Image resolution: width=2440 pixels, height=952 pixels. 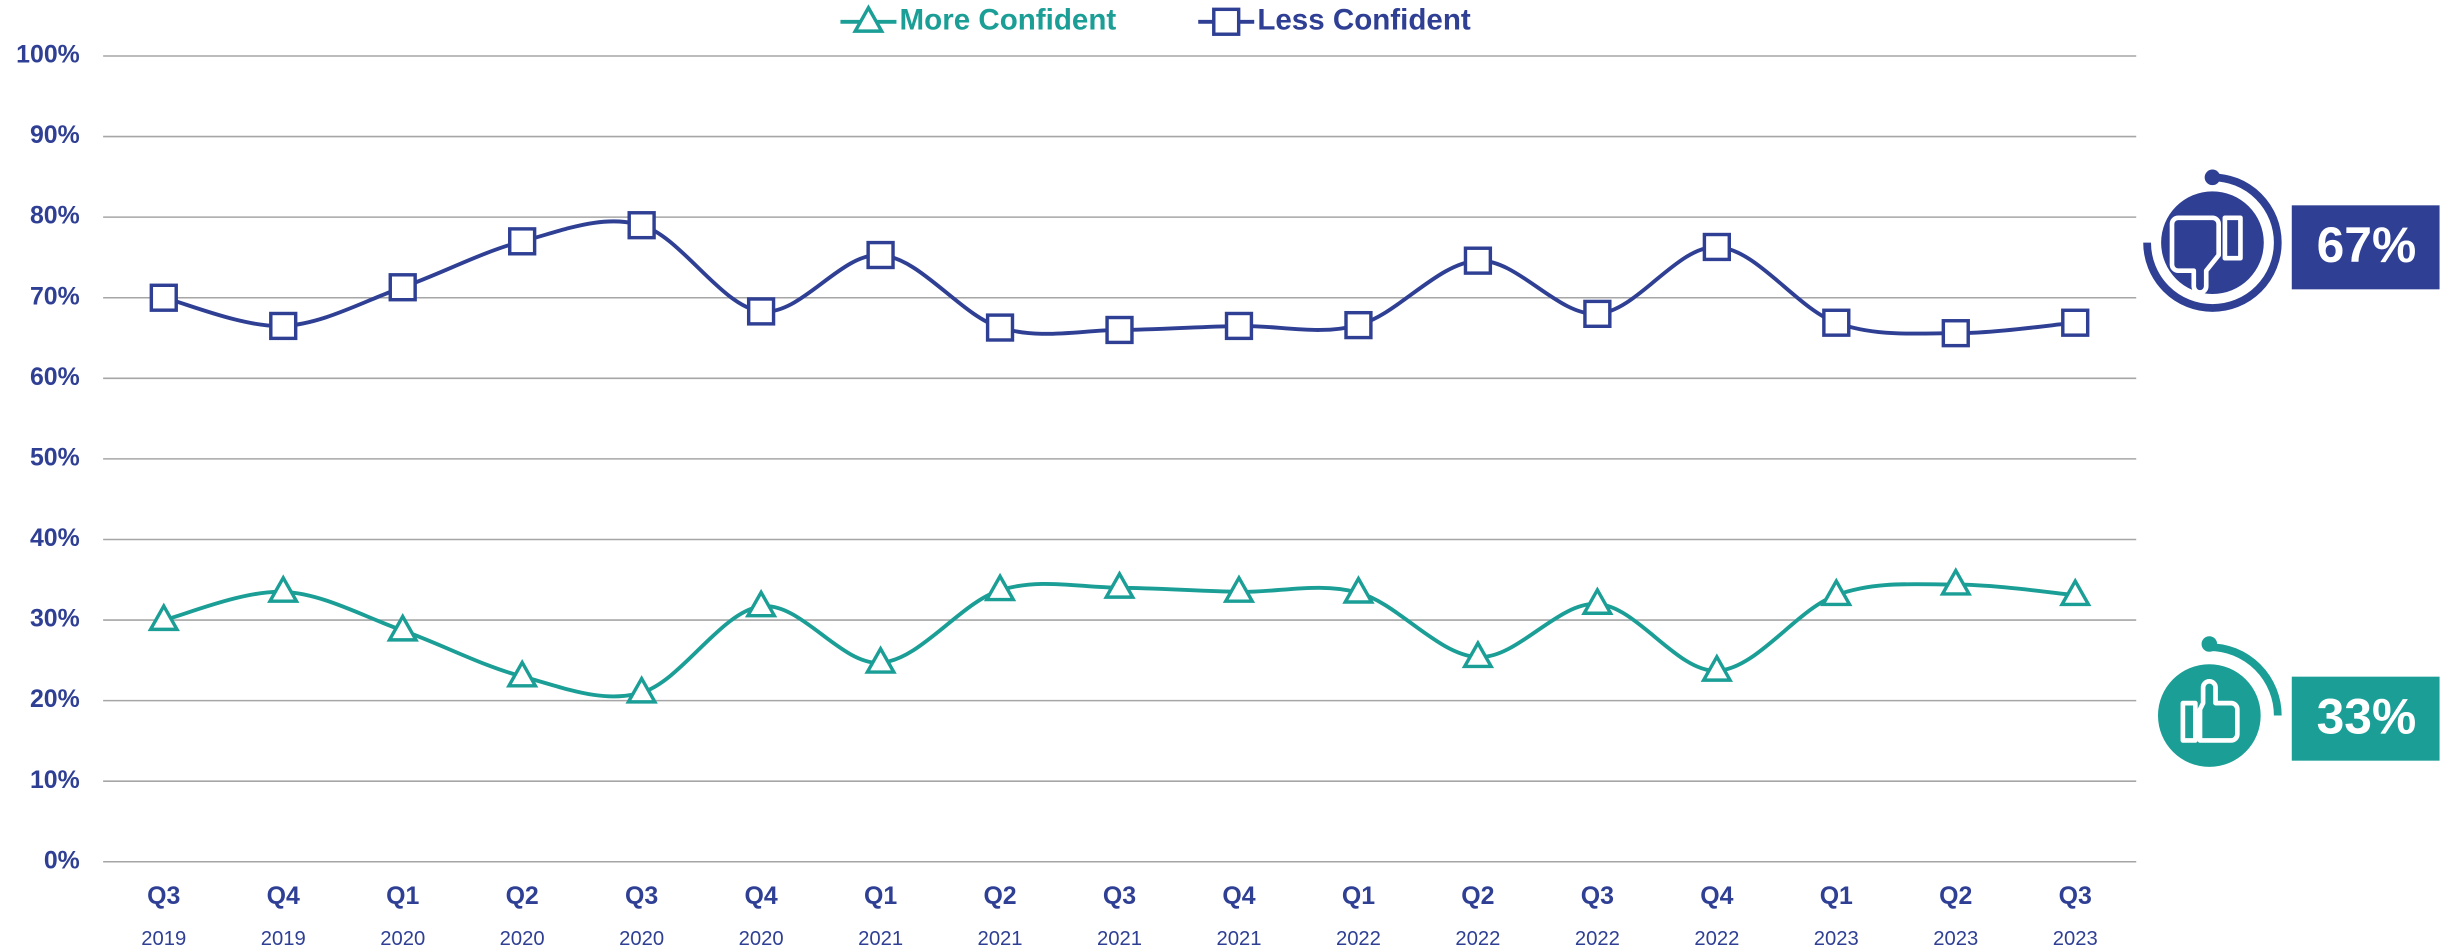 What do you see at coordinates (55, 780) in the screenshot?
I see `y-tick-label: 10%` at bounding box center [55, 780].